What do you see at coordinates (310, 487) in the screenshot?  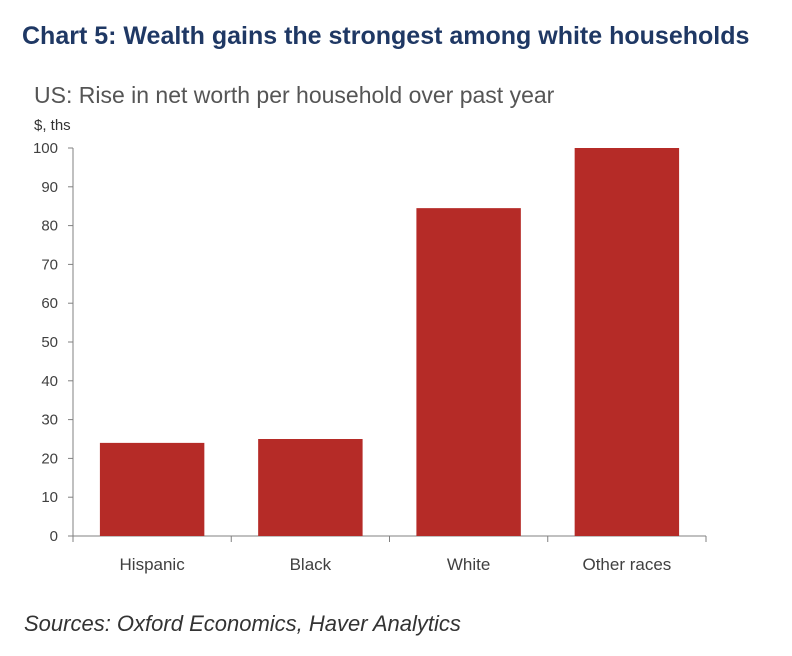 I see `bar-black` at bounding box center [310, 487].